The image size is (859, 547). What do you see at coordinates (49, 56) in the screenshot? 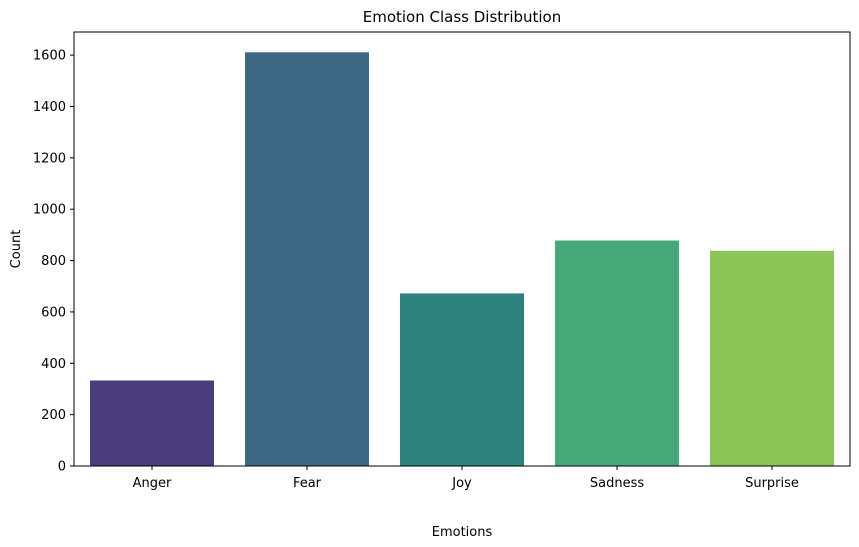
I see `y-tick-label: 1600` at bounding box center [49, 56].